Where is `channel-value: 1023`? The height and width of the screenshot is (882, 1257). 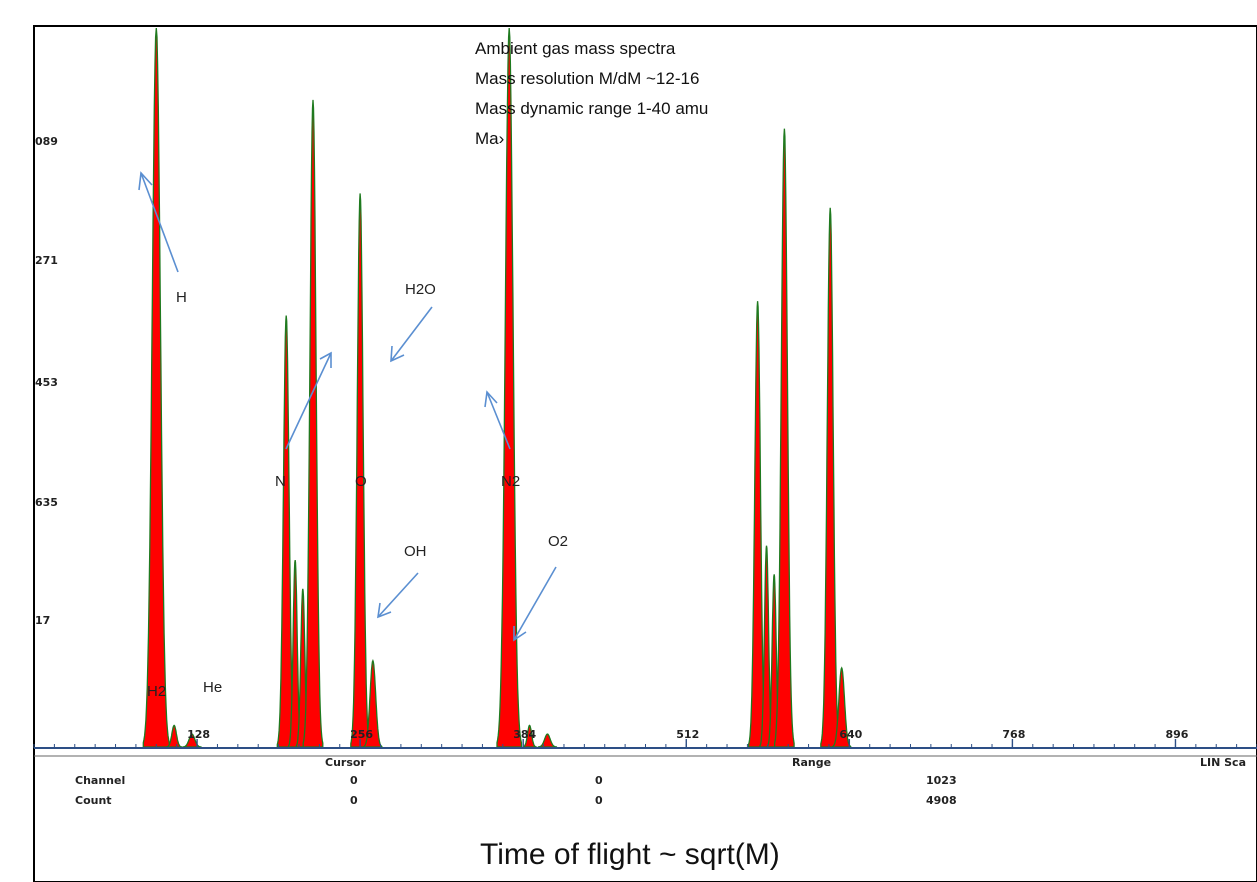 channel-value: 1023 is located at coordinates (941, 780).